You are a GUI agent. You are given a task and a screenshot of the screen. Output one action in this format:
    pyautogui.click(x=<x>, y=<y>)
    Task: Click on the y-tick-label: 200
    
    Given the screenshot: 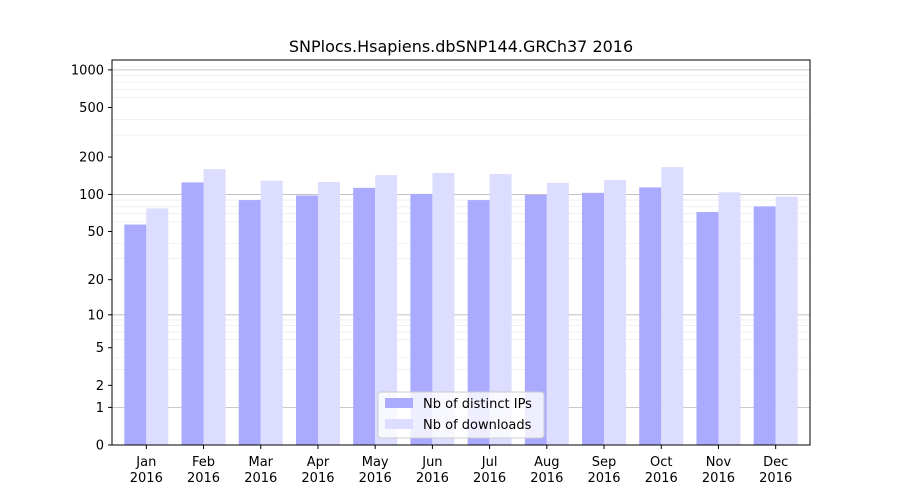 What is the action you would take?
    pyautogui.click(x=91, y=158)
    